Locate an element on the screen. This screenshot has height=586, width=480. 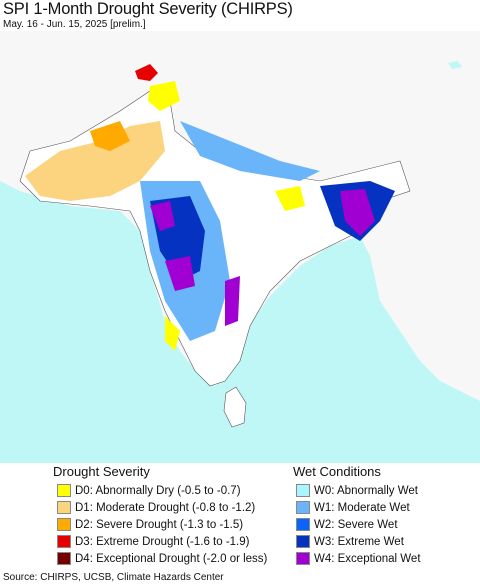
sri-lanka is located at coordinates (235, 407).